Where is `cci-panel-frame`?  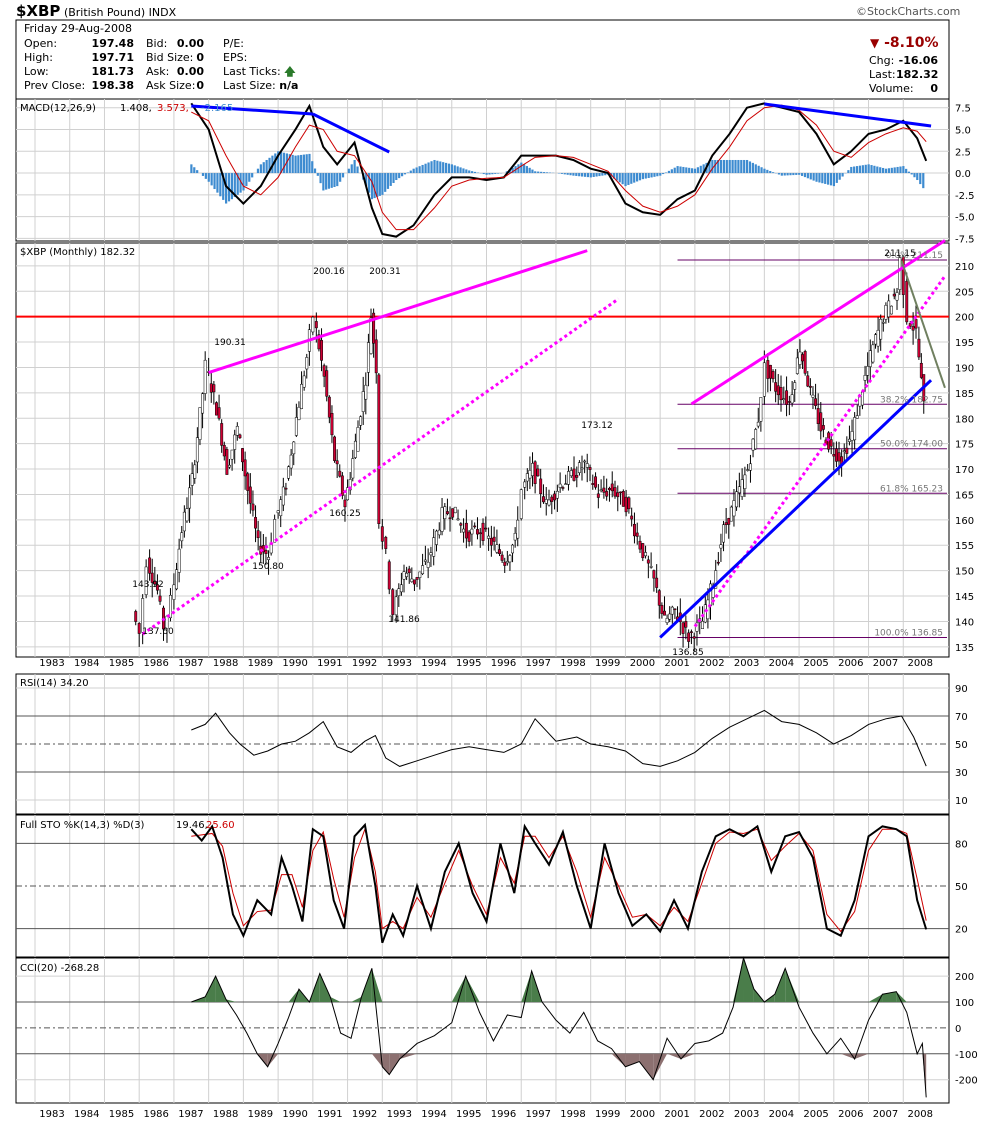 cci-panel-frame is located at coordinates (482, 1030).